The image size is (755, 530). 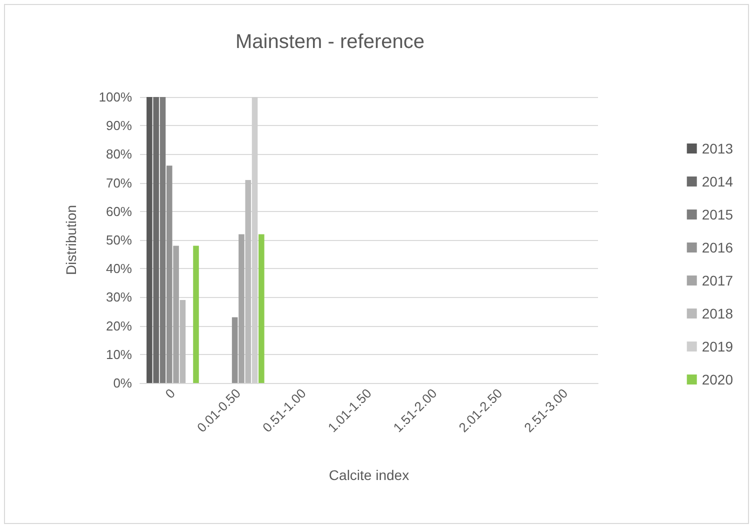 What do you see at coordinates (119, 297) in the screenshot?
I see `y-tick-label: 30%` at bounding box center [119, 297].